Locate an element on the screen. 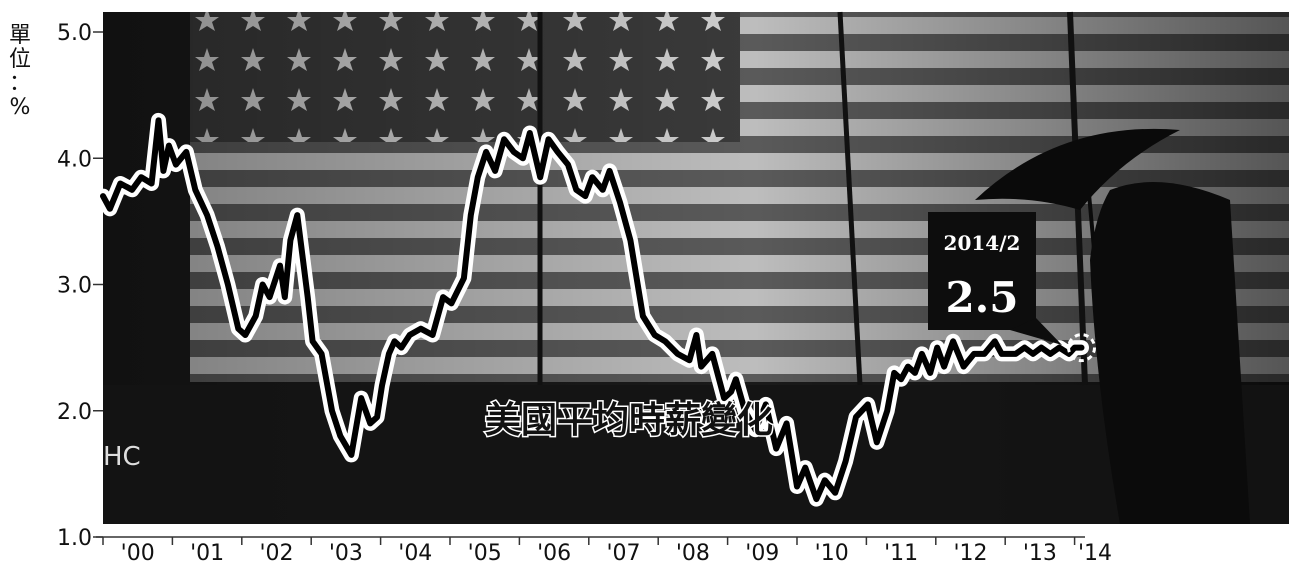 This screenshot has height=564, width=1289. y-axis: 1.0 2.0 3.0 4.0 5.0 is located at coordinates (80, 286).